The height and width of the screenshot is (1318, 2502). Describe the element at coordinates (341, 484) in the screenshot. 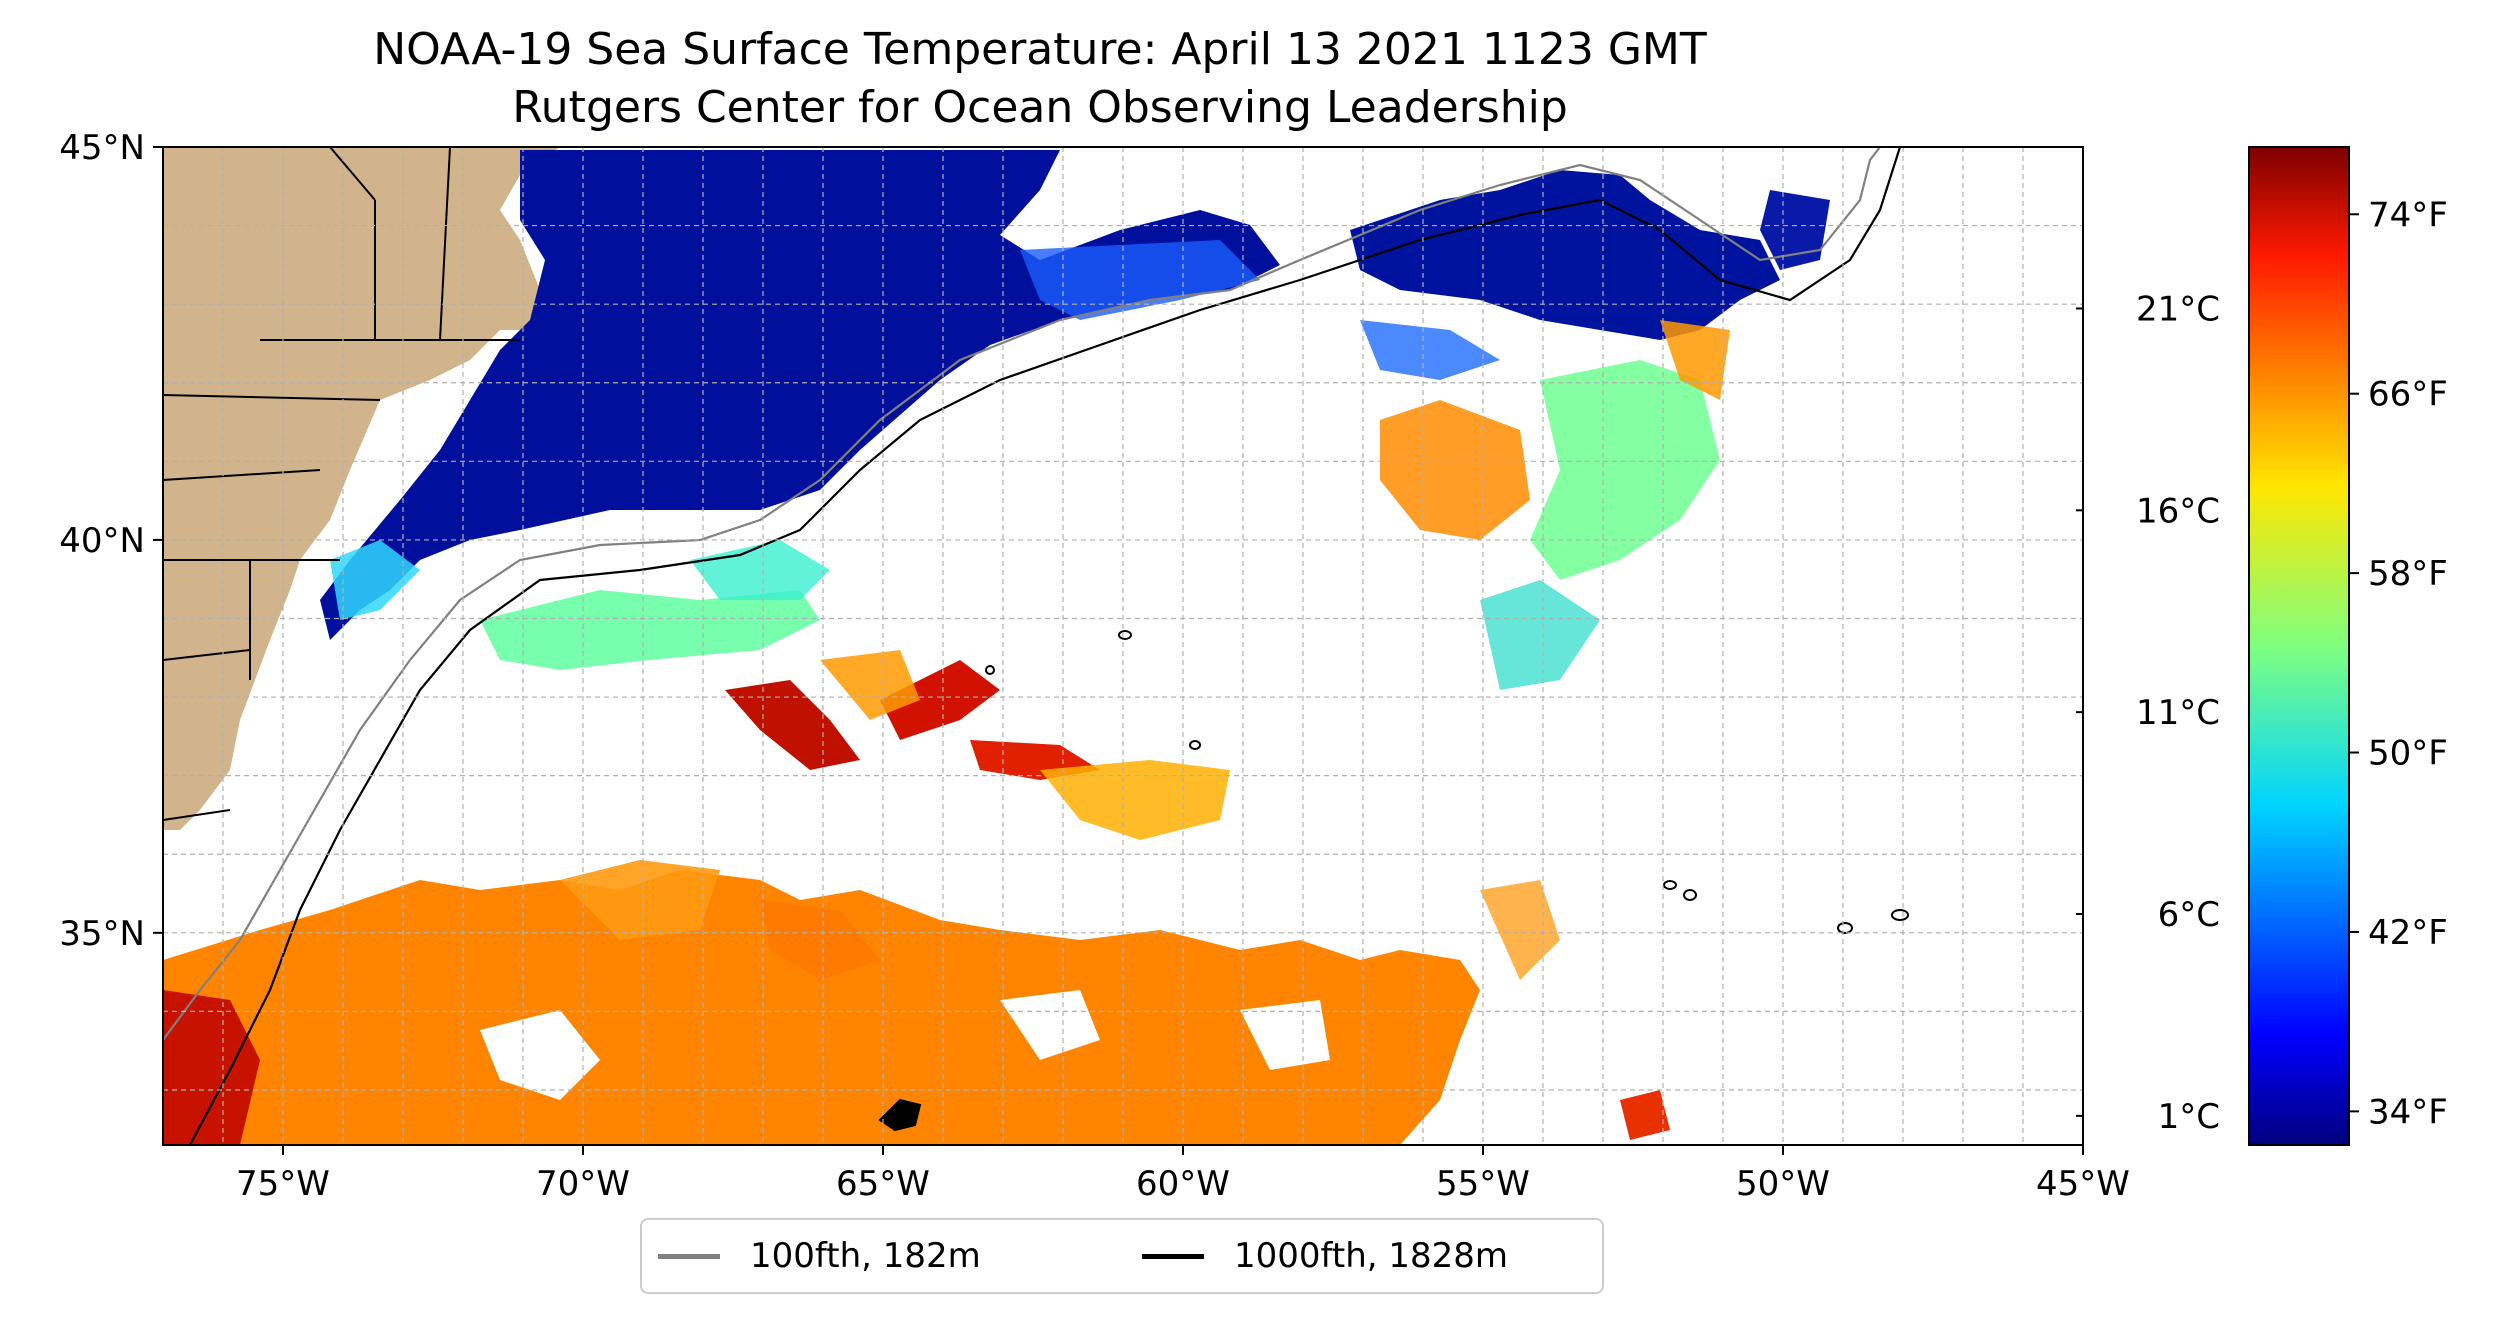

I see `state-borders` at that location.